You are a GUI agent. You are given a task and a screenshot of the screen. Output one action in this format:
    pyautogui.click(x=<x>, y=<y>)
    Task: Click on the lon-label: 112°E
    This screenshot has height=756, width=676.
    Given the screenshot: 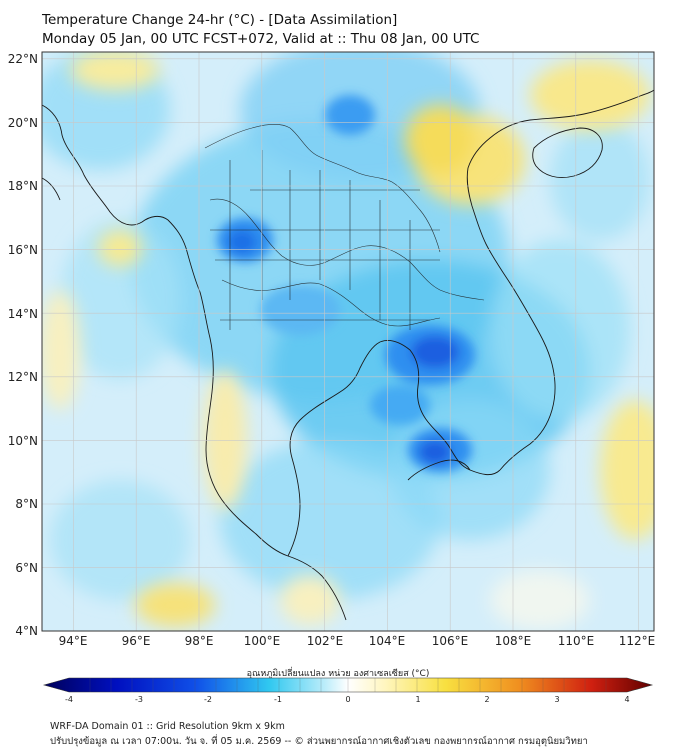 What is the action you would take?
    pyautogui.click(x=637, y=641)
    